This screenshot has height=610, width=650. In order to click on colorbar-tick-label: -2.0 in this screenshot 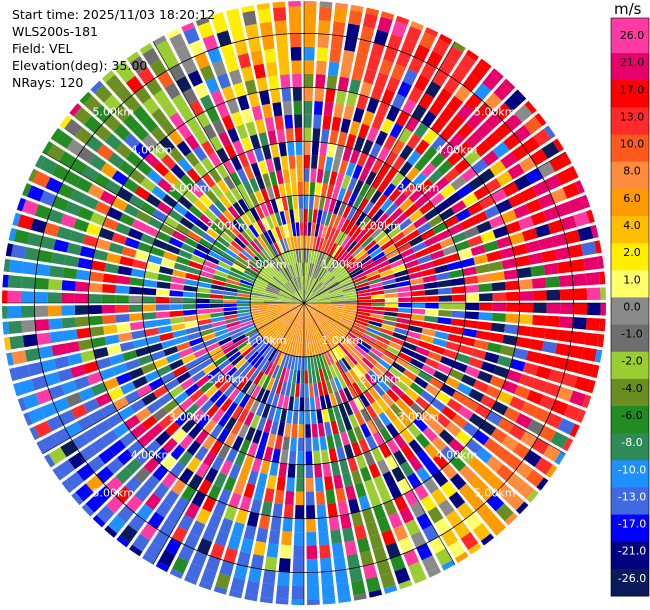, I will do `click(631, 361)`.